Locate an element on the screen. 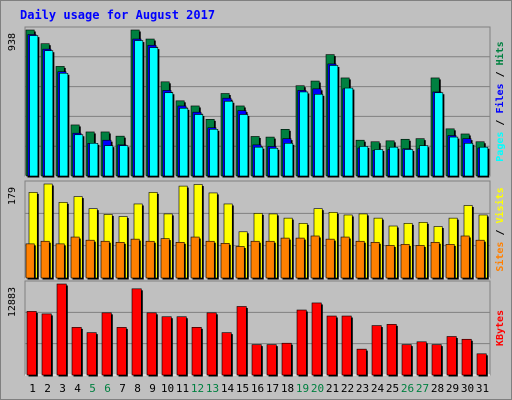  x-tick-label: 25 is located at coordinates (392, 388).